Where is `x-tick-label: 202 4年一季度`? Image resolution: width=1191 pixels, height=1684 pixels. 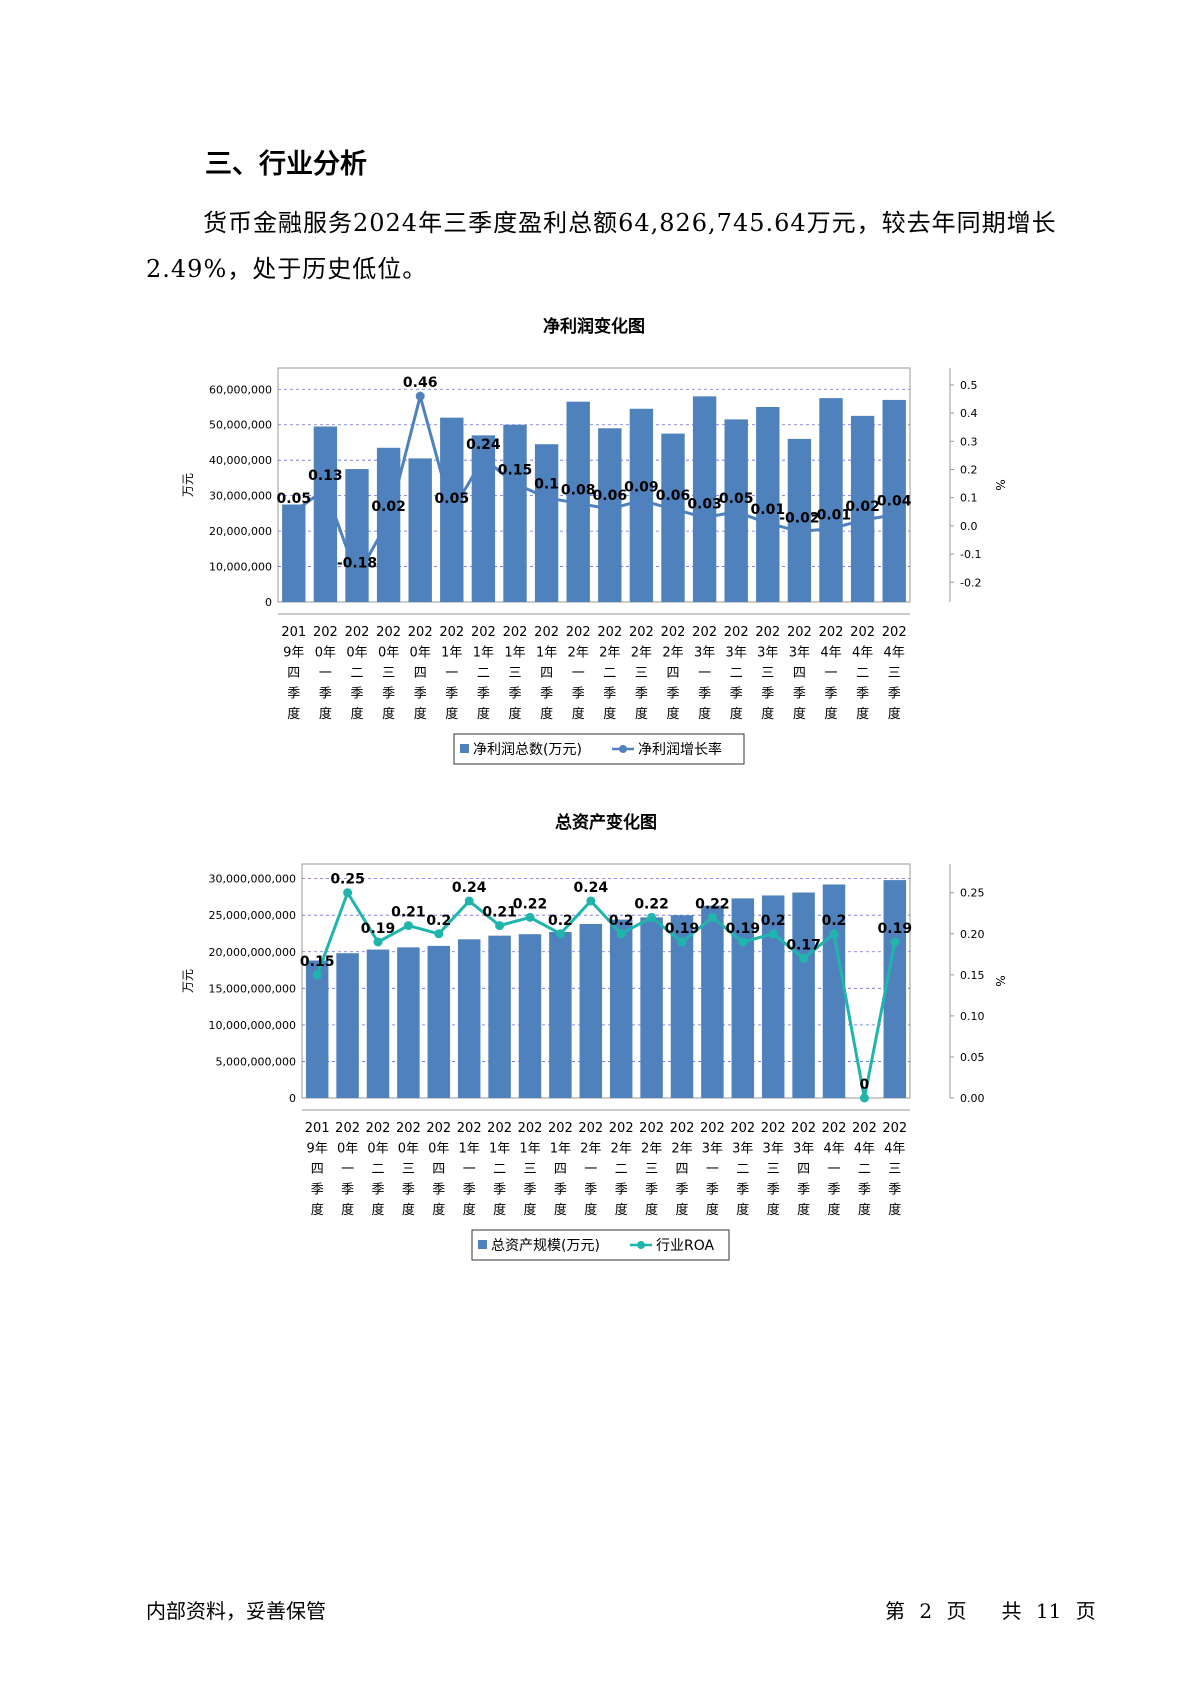
x-tick-label: 202 4年一季度 is located at coordinates (834, 1169).